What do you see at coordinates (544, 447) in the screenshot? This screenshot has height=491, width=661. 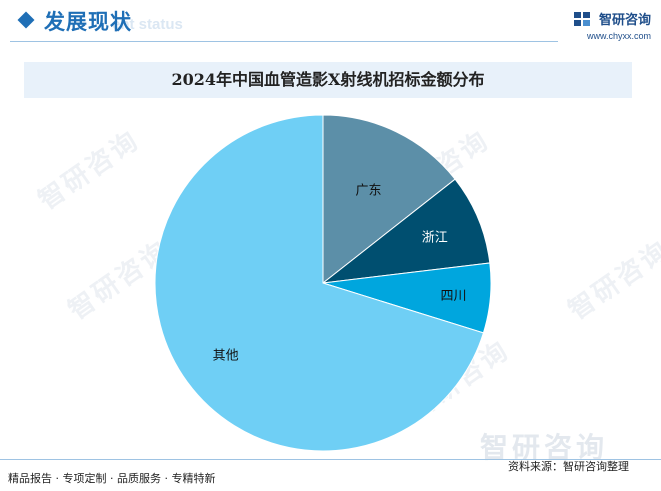 I see `watermark-logo-text: 智研咨询` at bounding box center [544, 447].